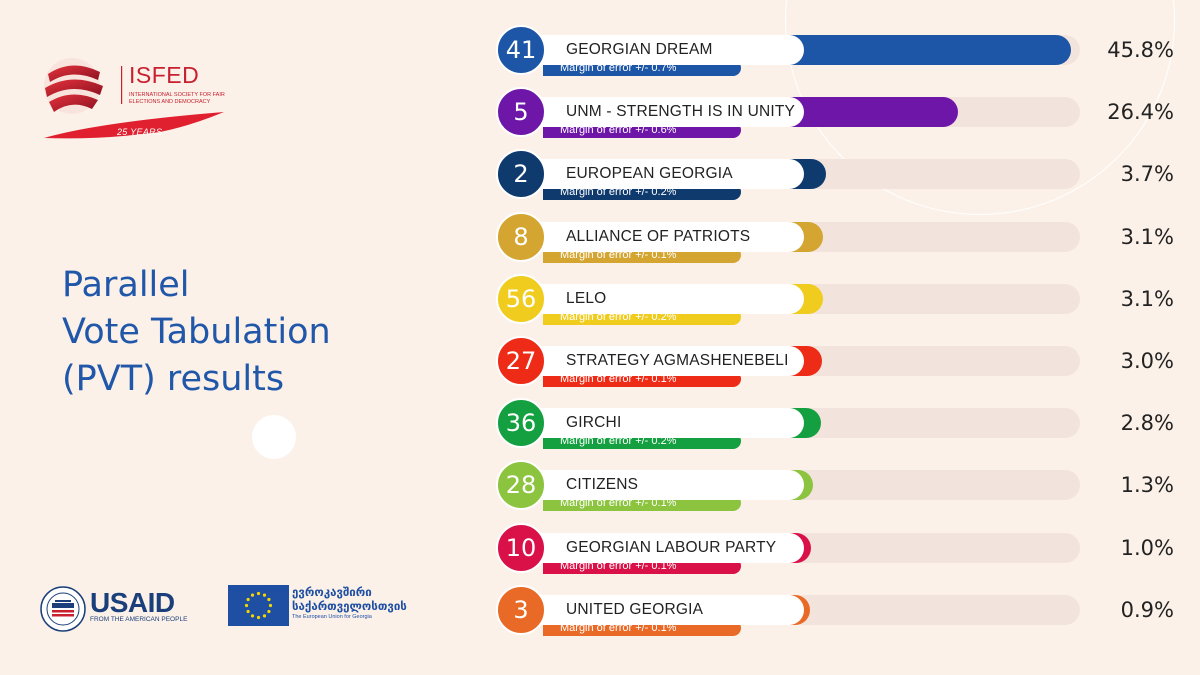 The width and height of the screenshot is (1200, 675). What do you see at coordinates (662, 50) in the screenshot?
I see `party-name-label: GEORGIAN DREAM` at bounding box center [662, 50].